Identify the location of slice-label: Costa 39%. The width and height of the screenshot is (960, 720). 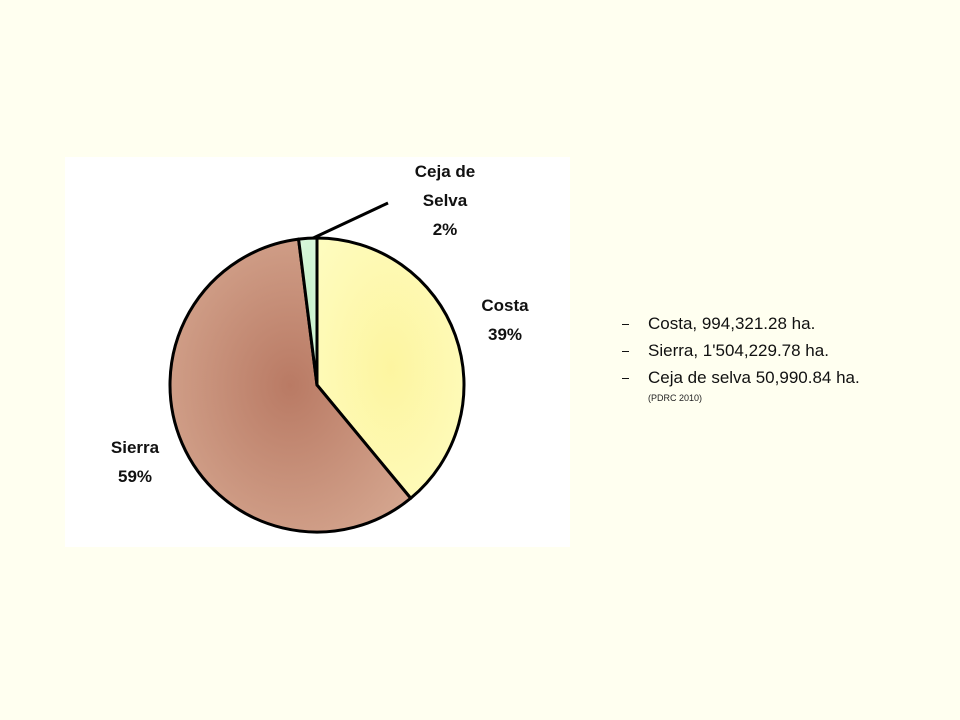
(505, 320).